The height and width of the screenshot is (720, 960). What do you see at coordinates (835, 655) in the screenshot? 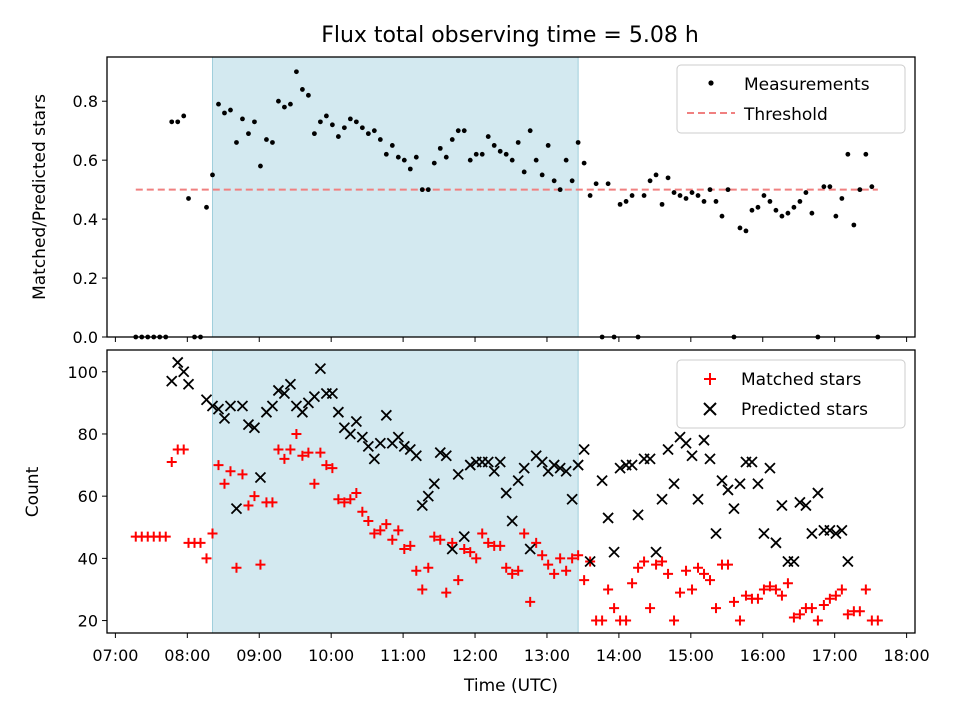
I see `x-tick-label: 17:00` at bounding box center [835, 655].